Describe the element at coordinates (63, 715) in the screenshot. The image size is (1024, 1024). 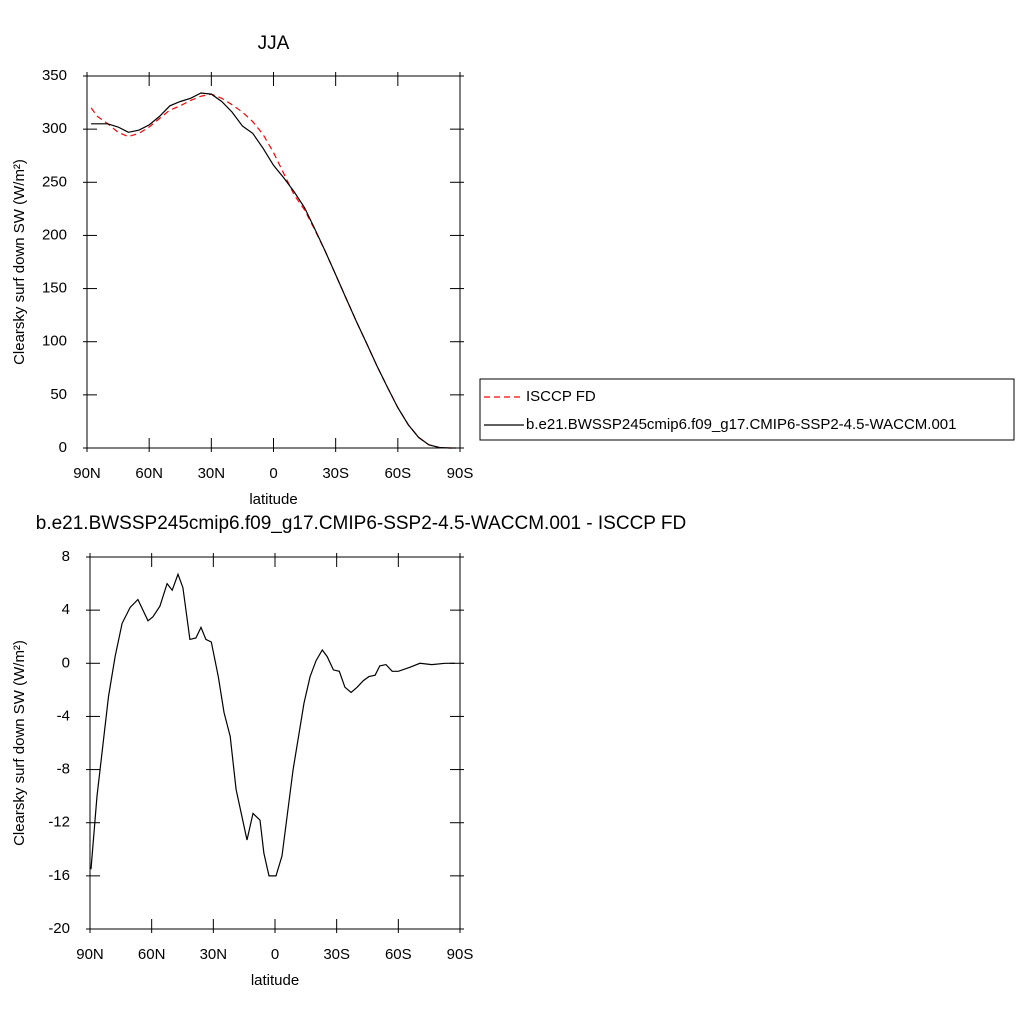
I see `y-tick-label: -4` at that location.